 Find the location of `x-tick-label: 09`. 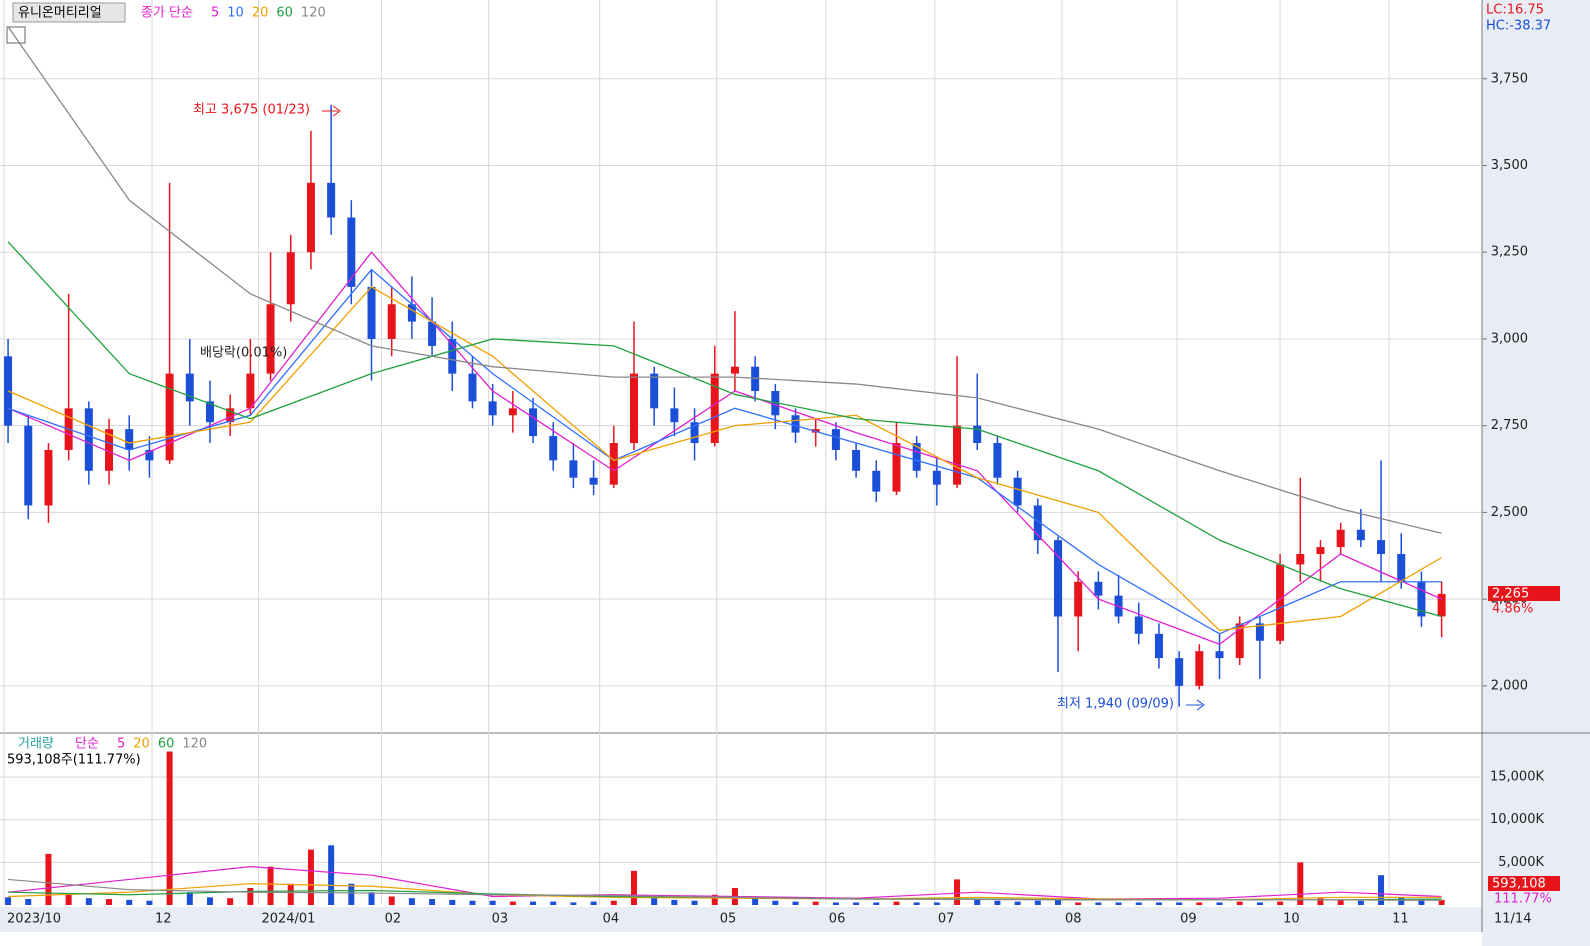

x-tick-label: 09 is located at coordinates (1188, 919).